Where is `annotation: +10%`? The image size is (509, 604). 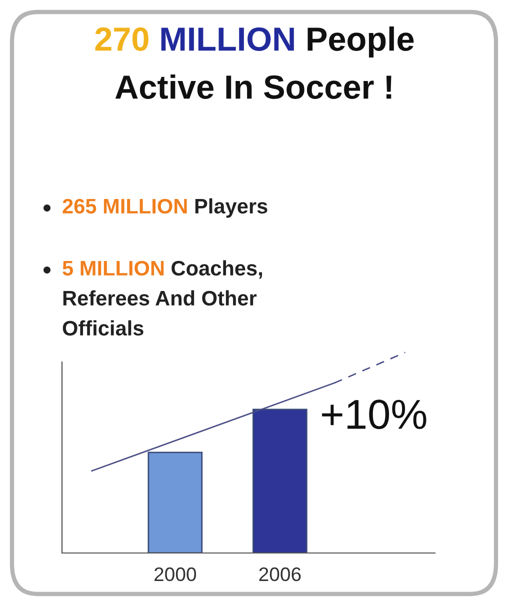 annotation: +10% is located at coordinates (374, 415).